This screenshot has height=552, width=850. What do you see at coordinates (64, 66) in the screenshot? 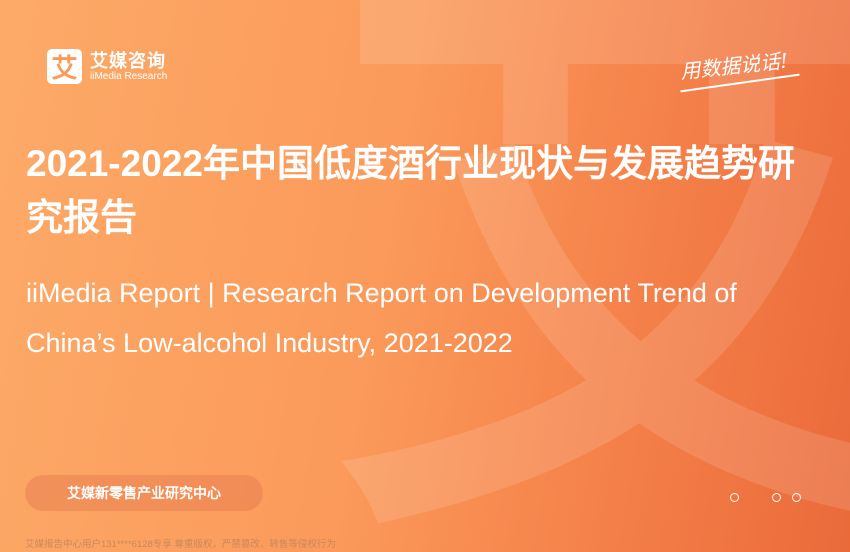
I see `logo-mark: 艾` at bounding box center [64, 66].